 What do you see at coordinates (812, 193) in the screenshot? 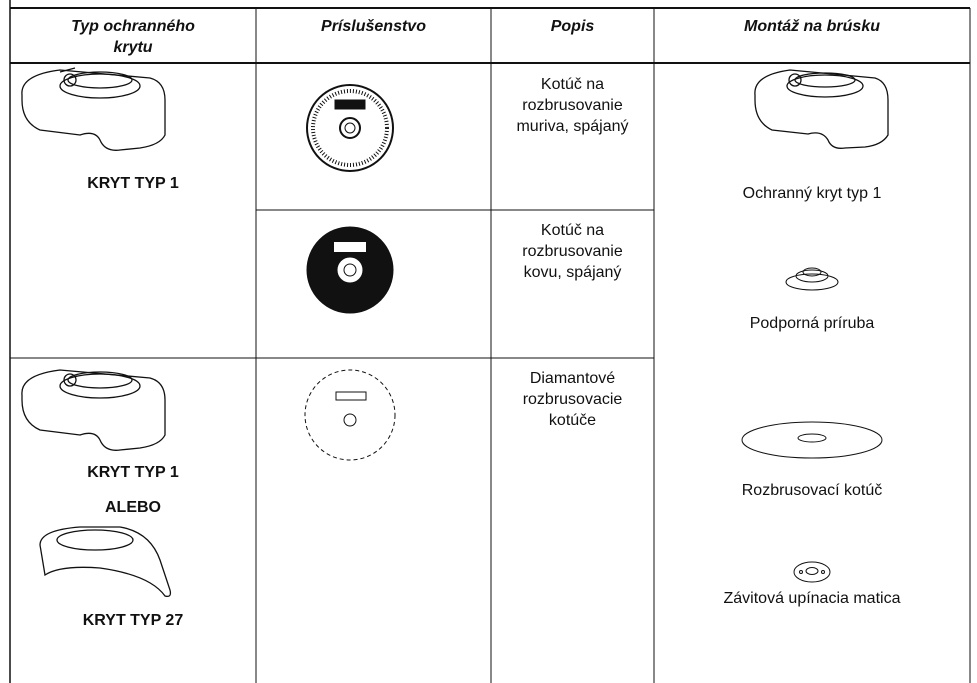
I see `mounting-label: Ochranný kryt typ 1` at bounding box center [812, 193].